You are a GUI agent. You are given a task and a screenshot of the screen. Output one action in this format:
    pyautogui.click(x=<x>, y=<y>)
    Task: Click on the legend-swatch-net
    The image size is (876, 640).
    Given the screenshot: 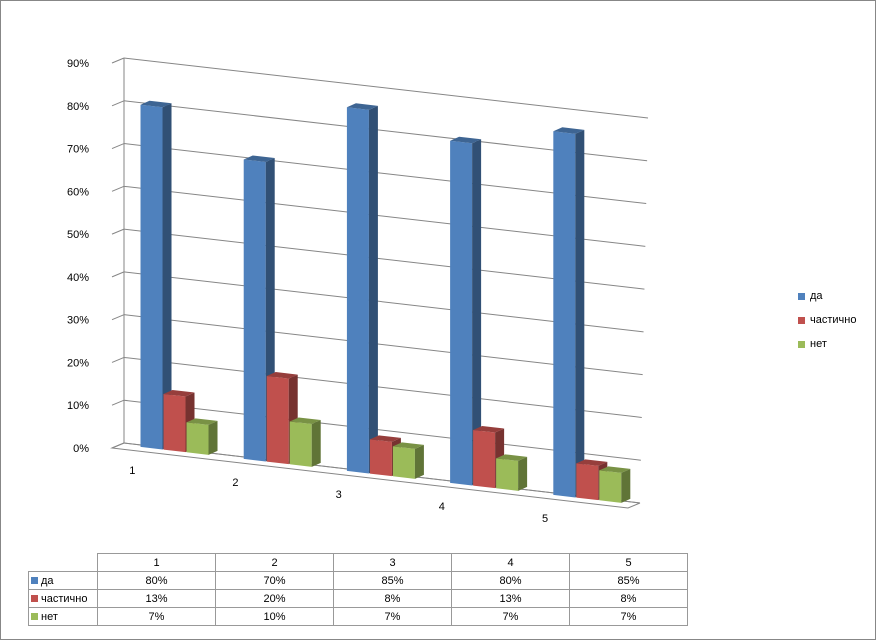 What is the action you would take?
    pyautogui.click(x=801, y=344)
    